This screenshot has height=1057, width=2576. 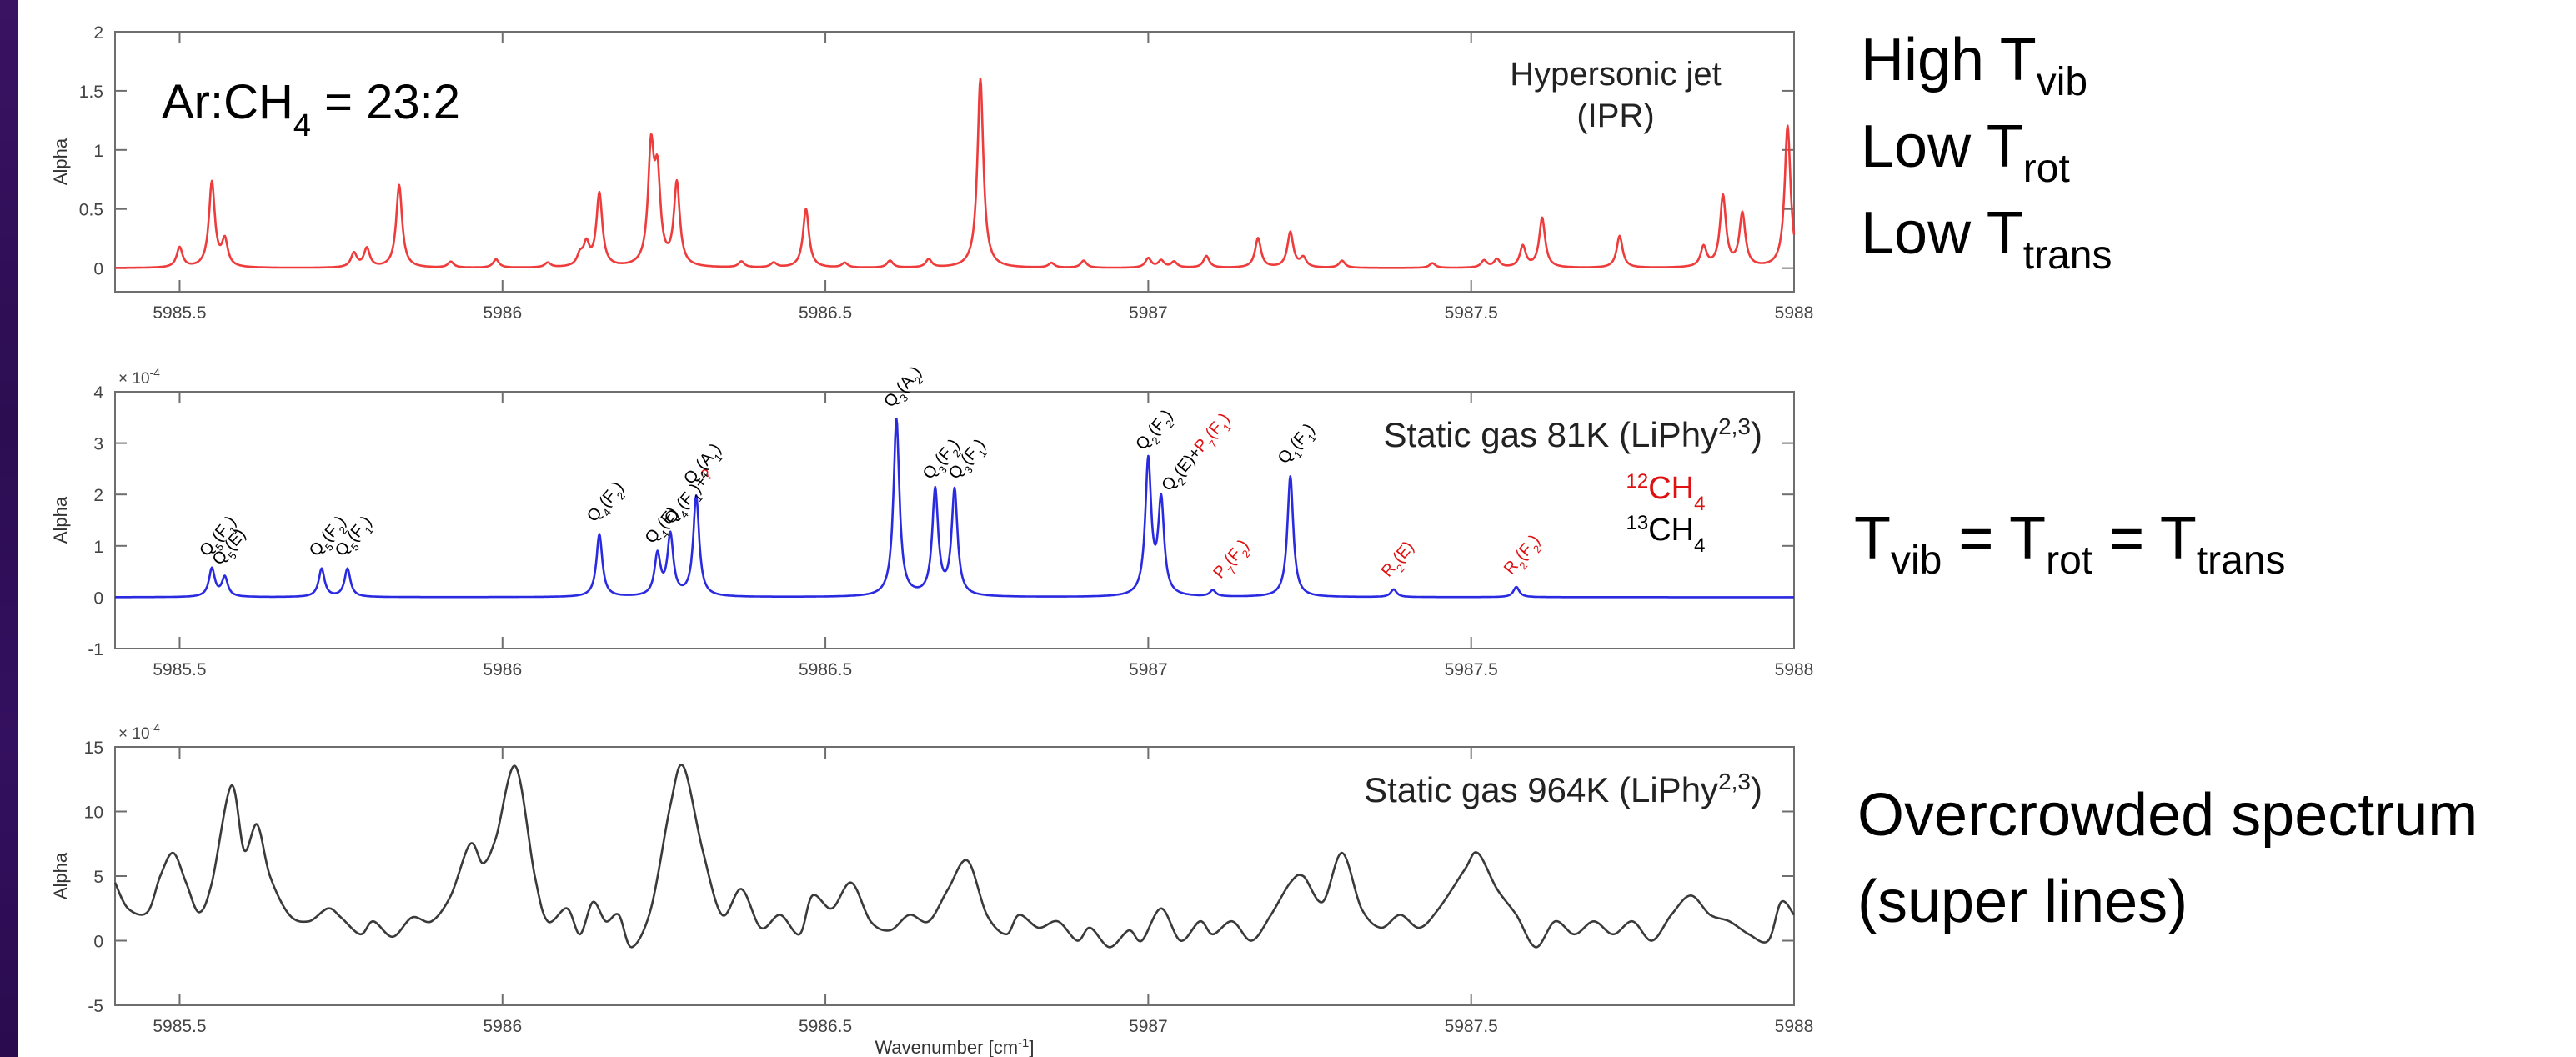 I want to click on isotopologue-legend-entry: 12CH4, so click(x=1666, y=493).